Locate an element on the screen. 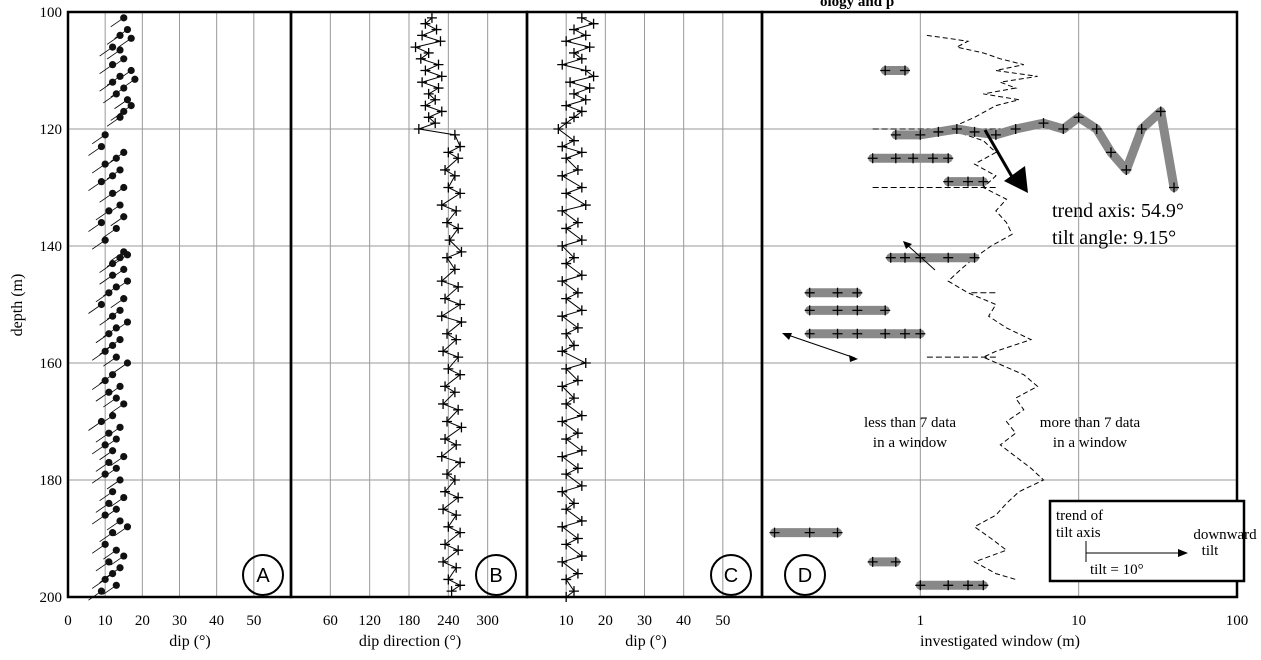 This screenshot has width=1261, height=660. x-axis-label-c: dip (°) is located at coordinates (646, 641).